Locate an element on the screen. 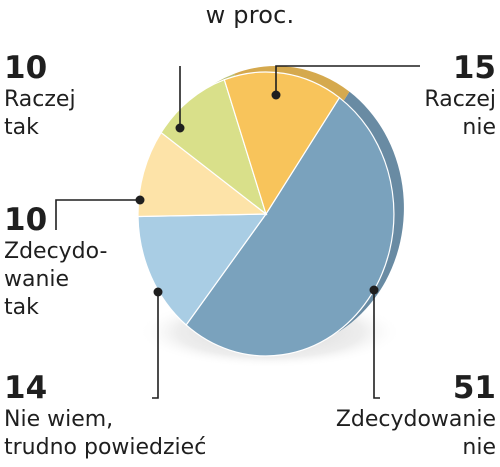 The image size is (500, 467). callout-nie-wiem: 14 Nie wiem, trudno powiedzieć is located at coordinates (105, 416).